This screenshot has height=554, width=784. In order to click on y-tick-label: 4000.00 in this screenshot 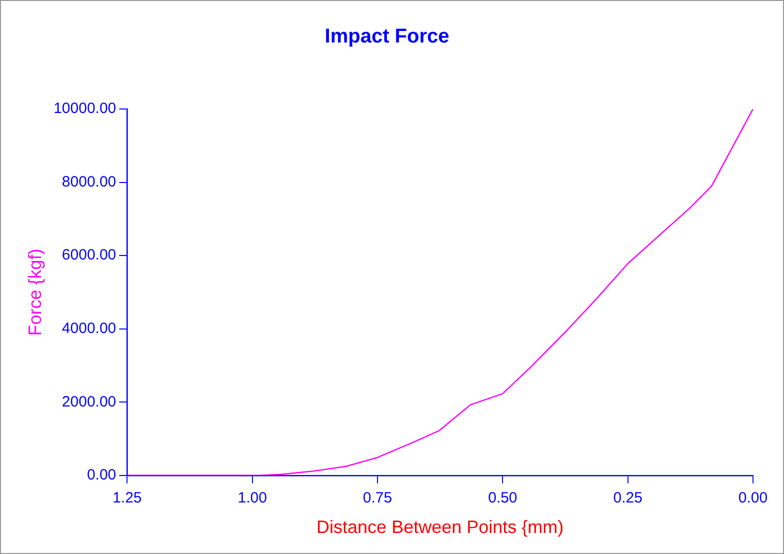, I will do `click(89, 328)`.